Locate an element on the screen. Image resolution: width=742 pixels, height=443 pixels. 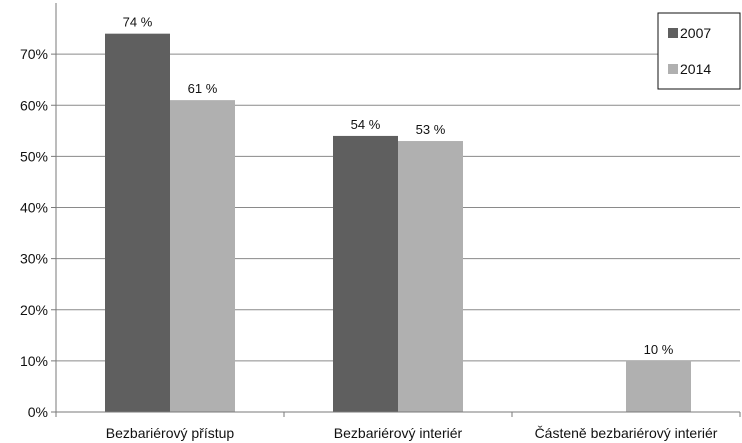
category-label: Bezbariérový přístup is located at coordinates (170, 433).